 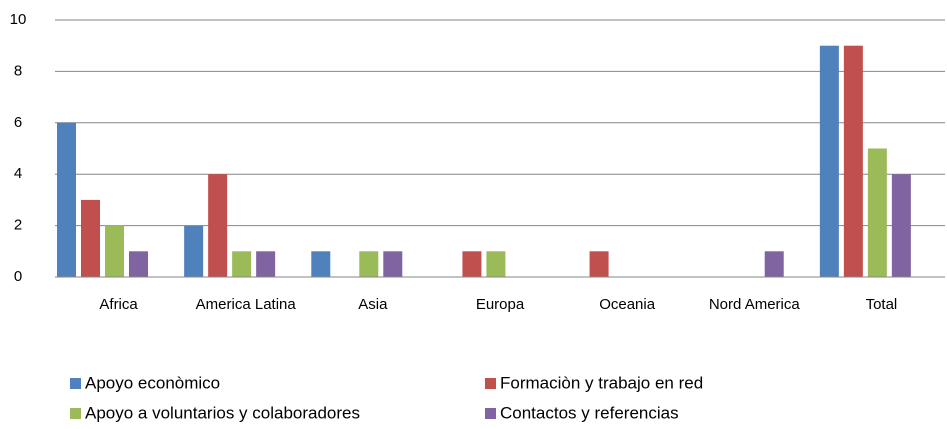 I want to click on x-tick-label: Africa, so click(x=118, y=304).